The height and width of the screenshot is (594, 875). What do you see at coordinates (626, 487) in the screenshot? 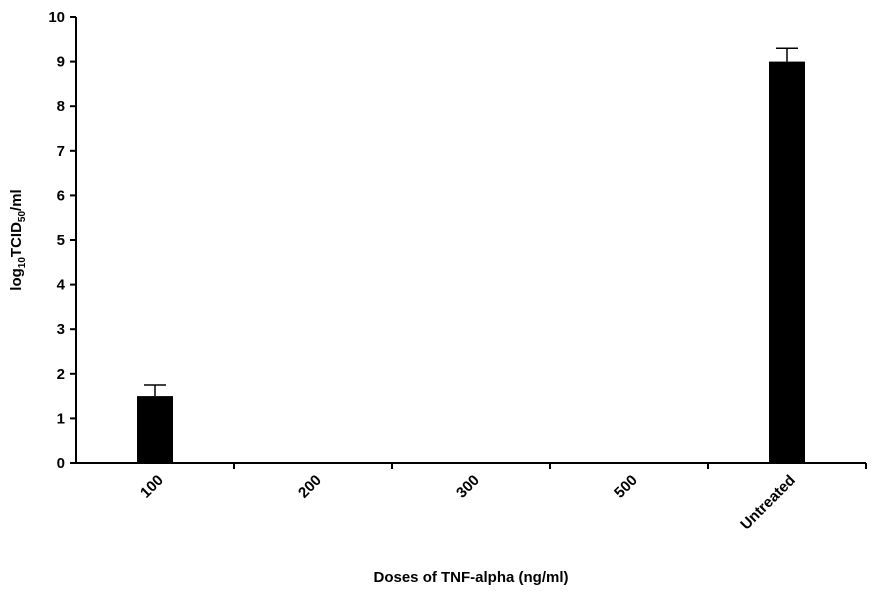
I see `x-category-label: 500` at bounding box center [626, 487].